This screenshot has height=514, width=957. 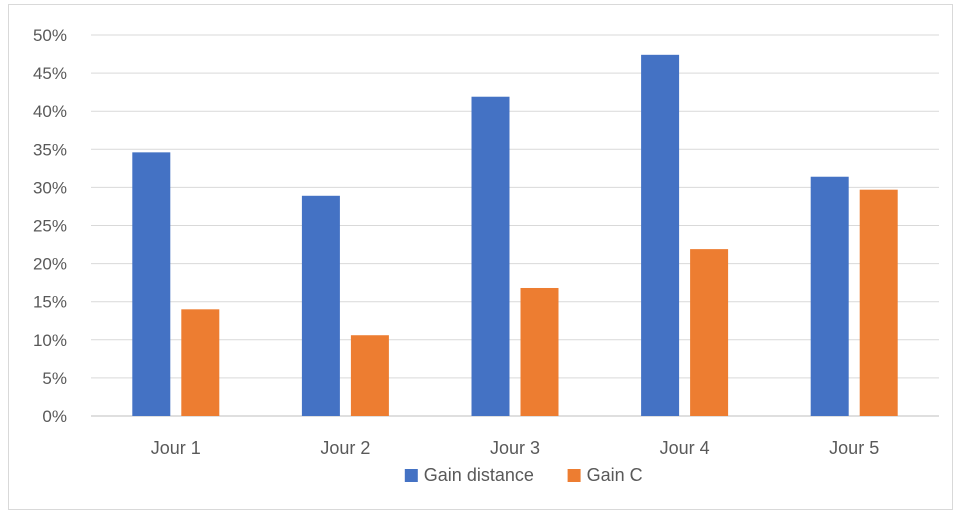 I want to click on x-tick-label: Jour 5, so click(x=854, y=448).